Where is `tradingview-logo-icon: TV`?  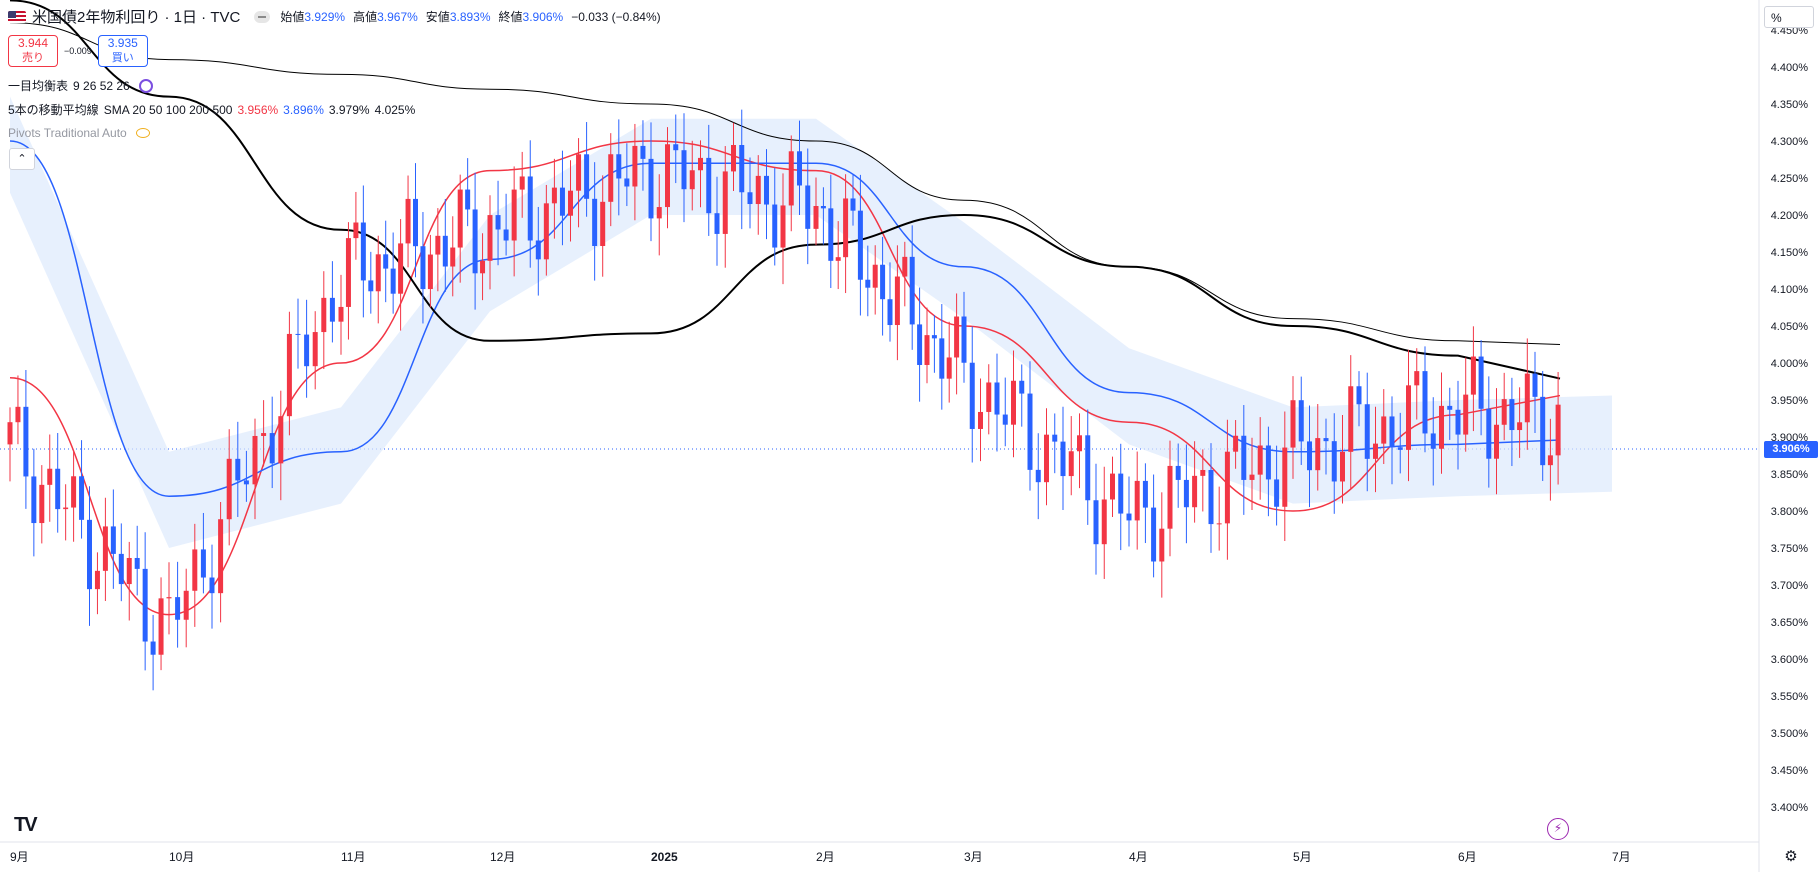
tradingview-logo-icon: TV is located at coordinates (26, 825).